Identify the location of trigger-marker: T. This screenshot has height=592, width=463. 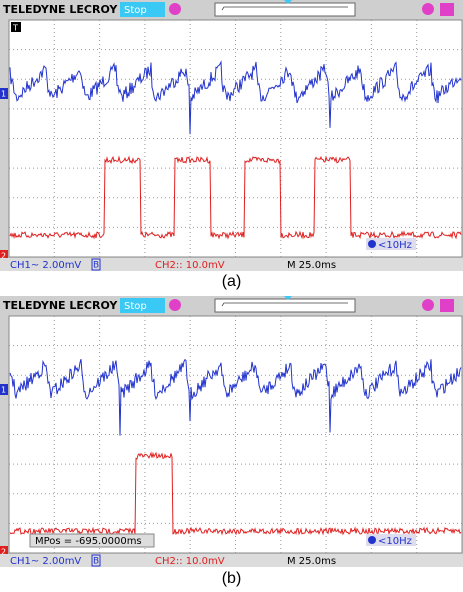
(15, 28).